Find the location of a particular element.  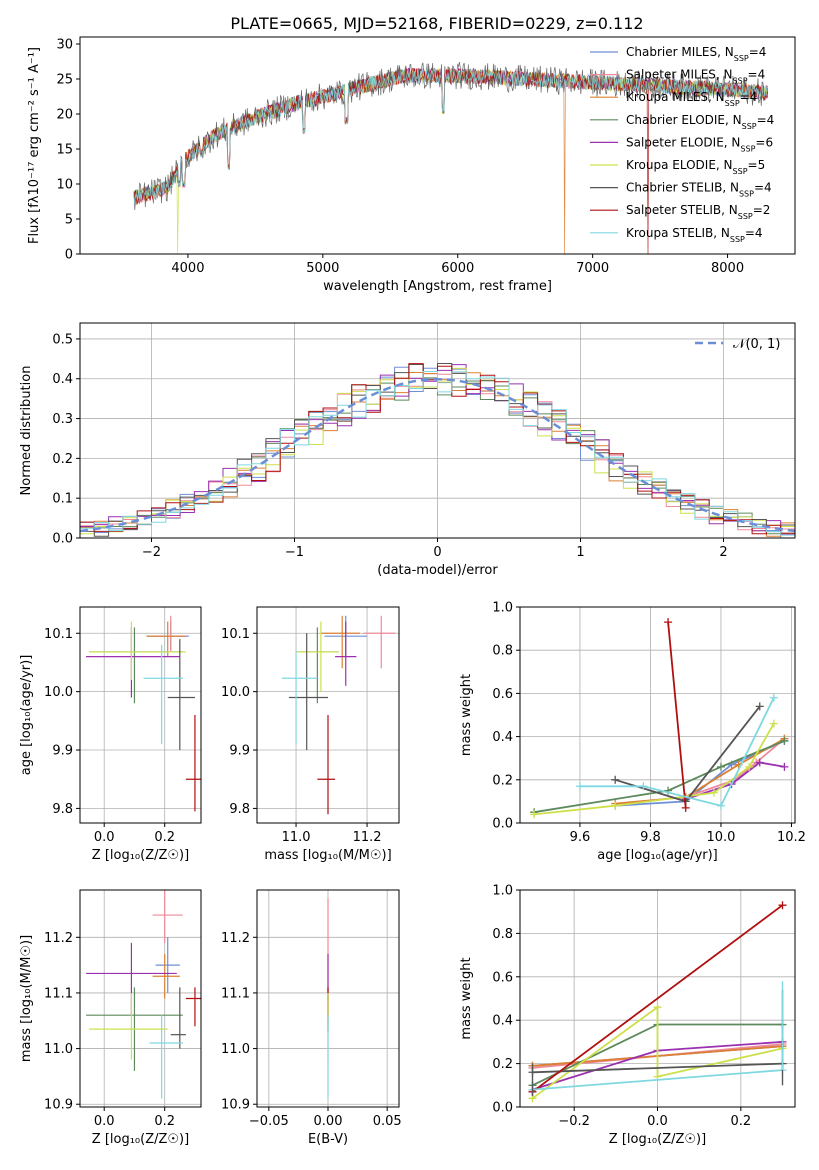

tick-label-x: 11.0 is located at coordinates (296, 837).